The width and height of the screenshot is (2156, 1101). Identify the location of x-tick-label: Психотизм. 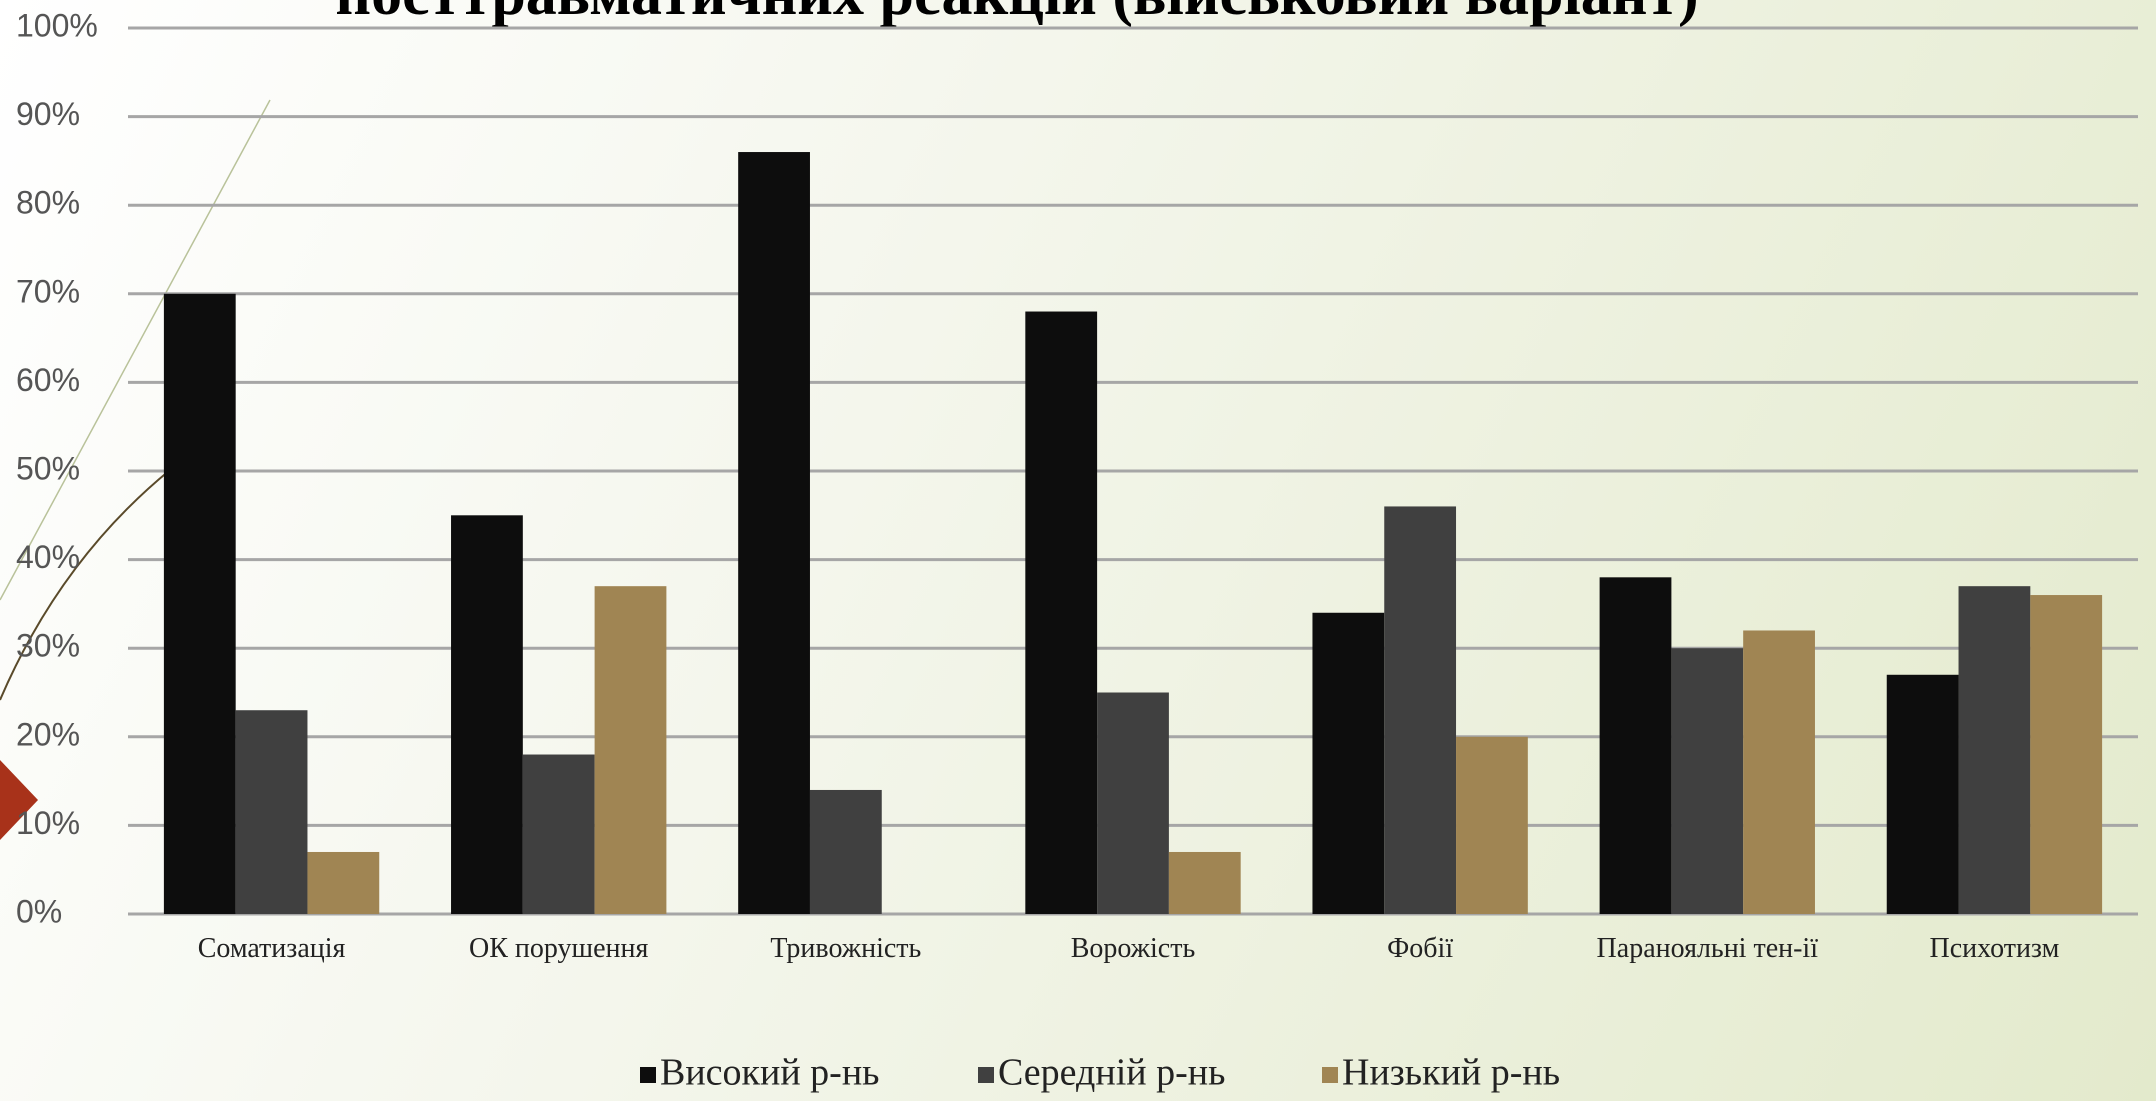
(1994, 948).